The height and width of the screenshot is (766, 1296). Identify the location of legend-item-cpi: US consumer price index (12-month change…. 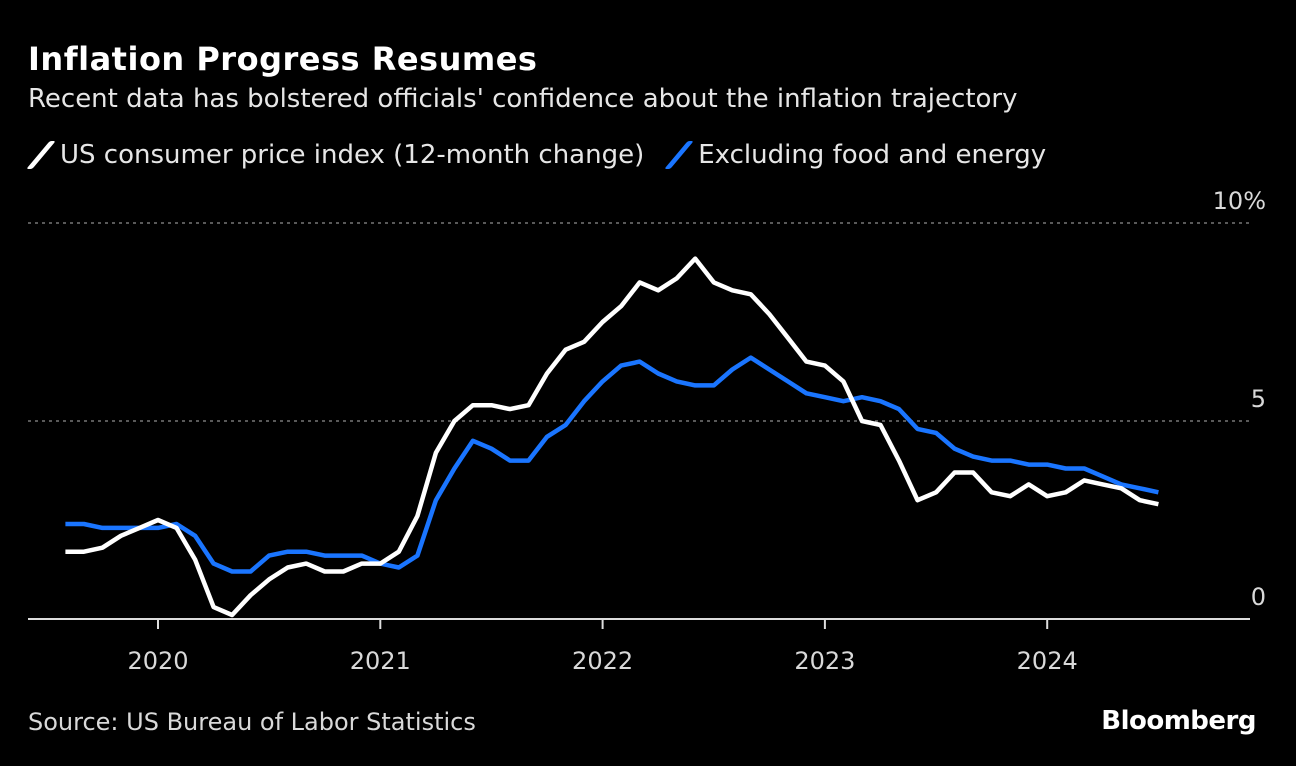
(335, 155).